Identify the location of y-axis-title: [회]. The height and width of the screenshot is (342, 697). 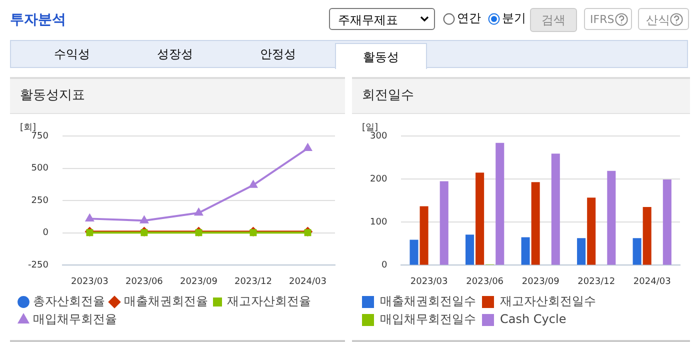
(28, 127).